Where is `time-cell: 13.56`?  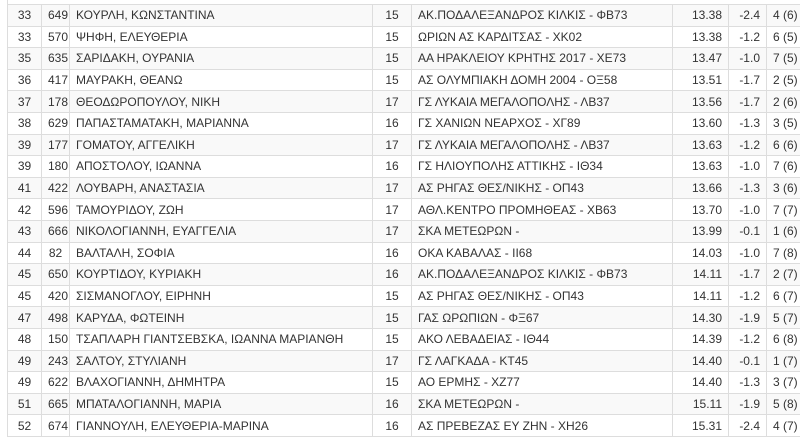
time-cell: 13.56 is located at coordinates (700, 101).